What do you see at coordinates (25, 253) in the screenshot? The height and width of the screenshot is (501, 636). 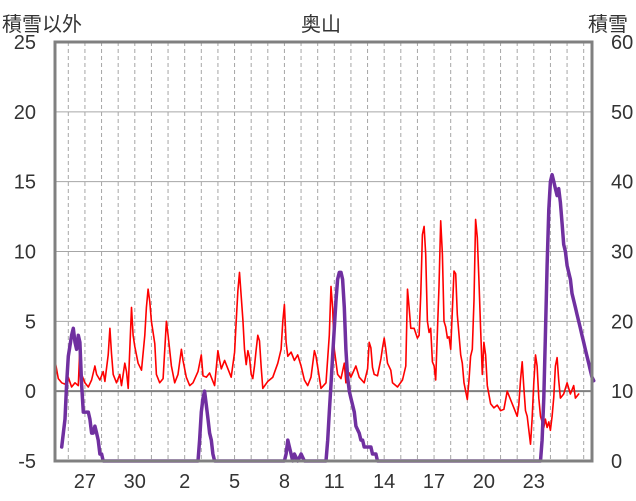 I see `left-tick-label: 10` at bounding box center [25, 253].